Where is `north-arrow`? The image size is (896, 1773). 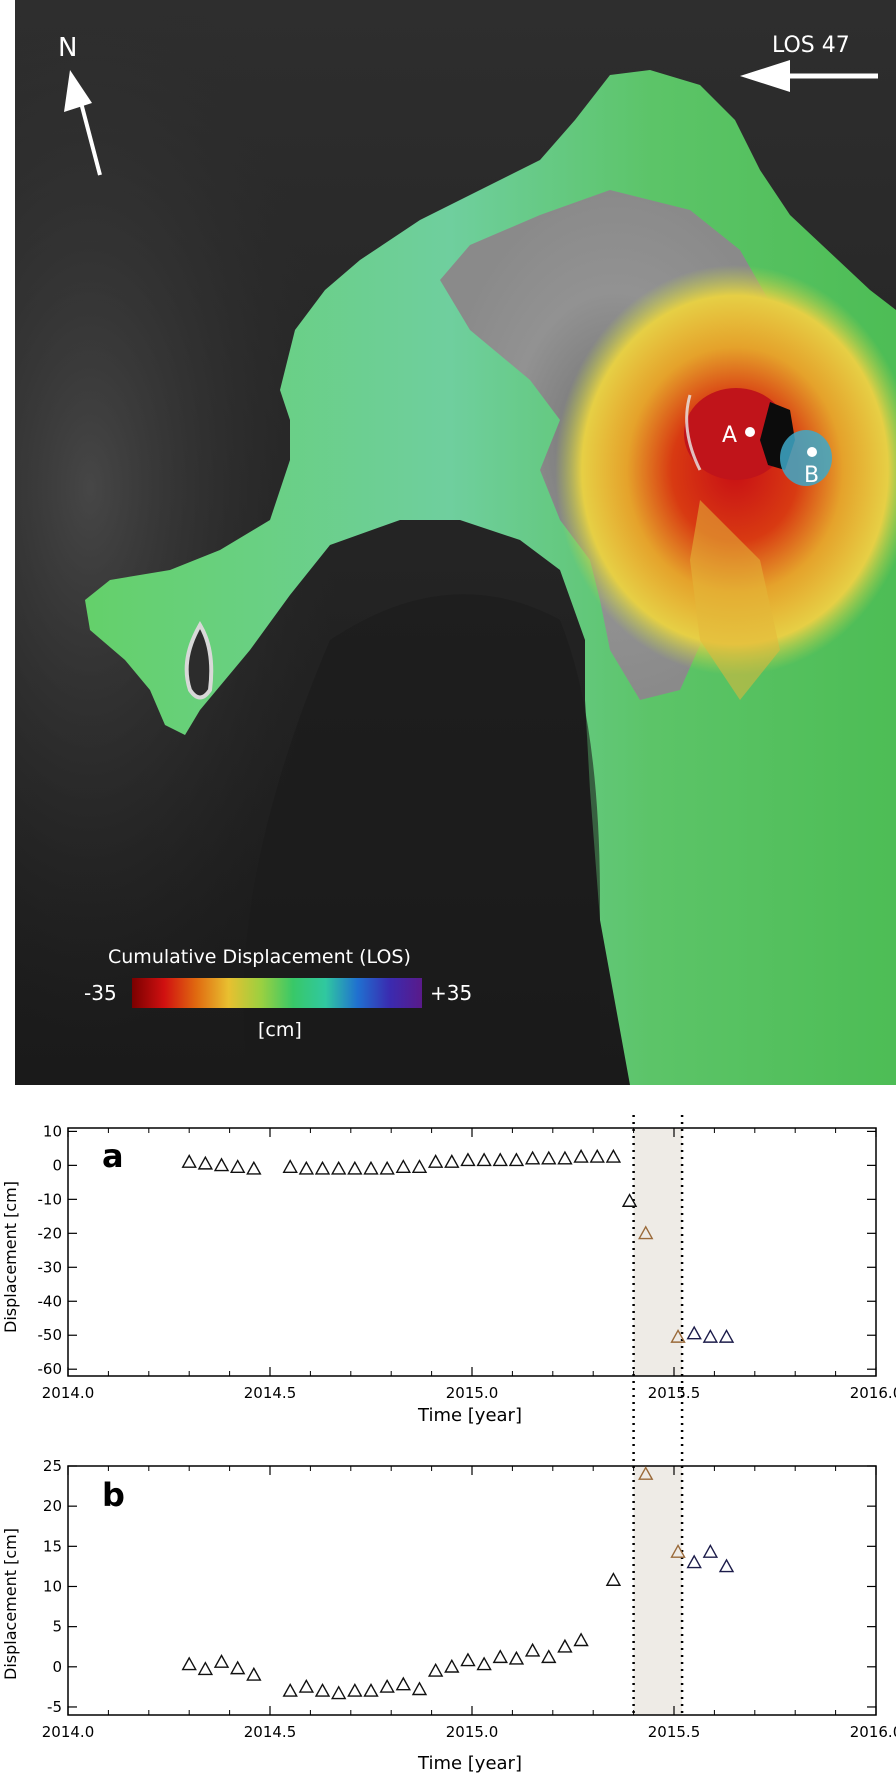
north-arrow is located at coordinates (83, 123).